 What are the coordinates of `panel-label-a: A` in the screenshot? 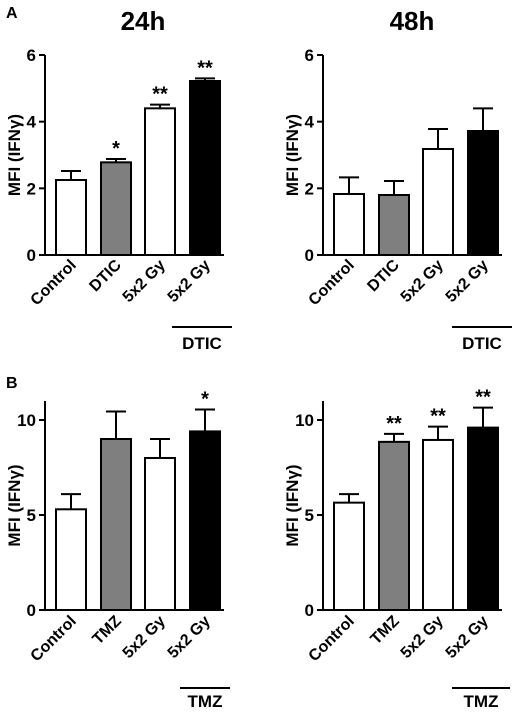 It's located at (12, 13).